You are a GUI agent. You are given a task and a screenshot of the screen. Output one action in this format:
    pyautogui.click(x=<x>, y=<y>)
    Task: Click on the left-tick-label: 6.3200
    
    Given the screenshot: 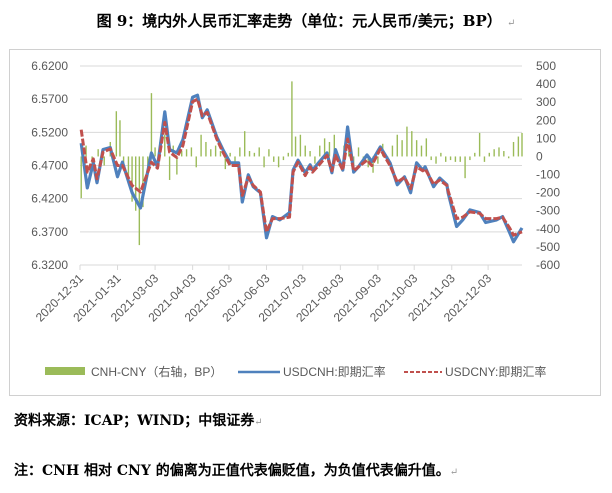 What is the action you would take?
    pyautogui.click(x=49, y=265)
    